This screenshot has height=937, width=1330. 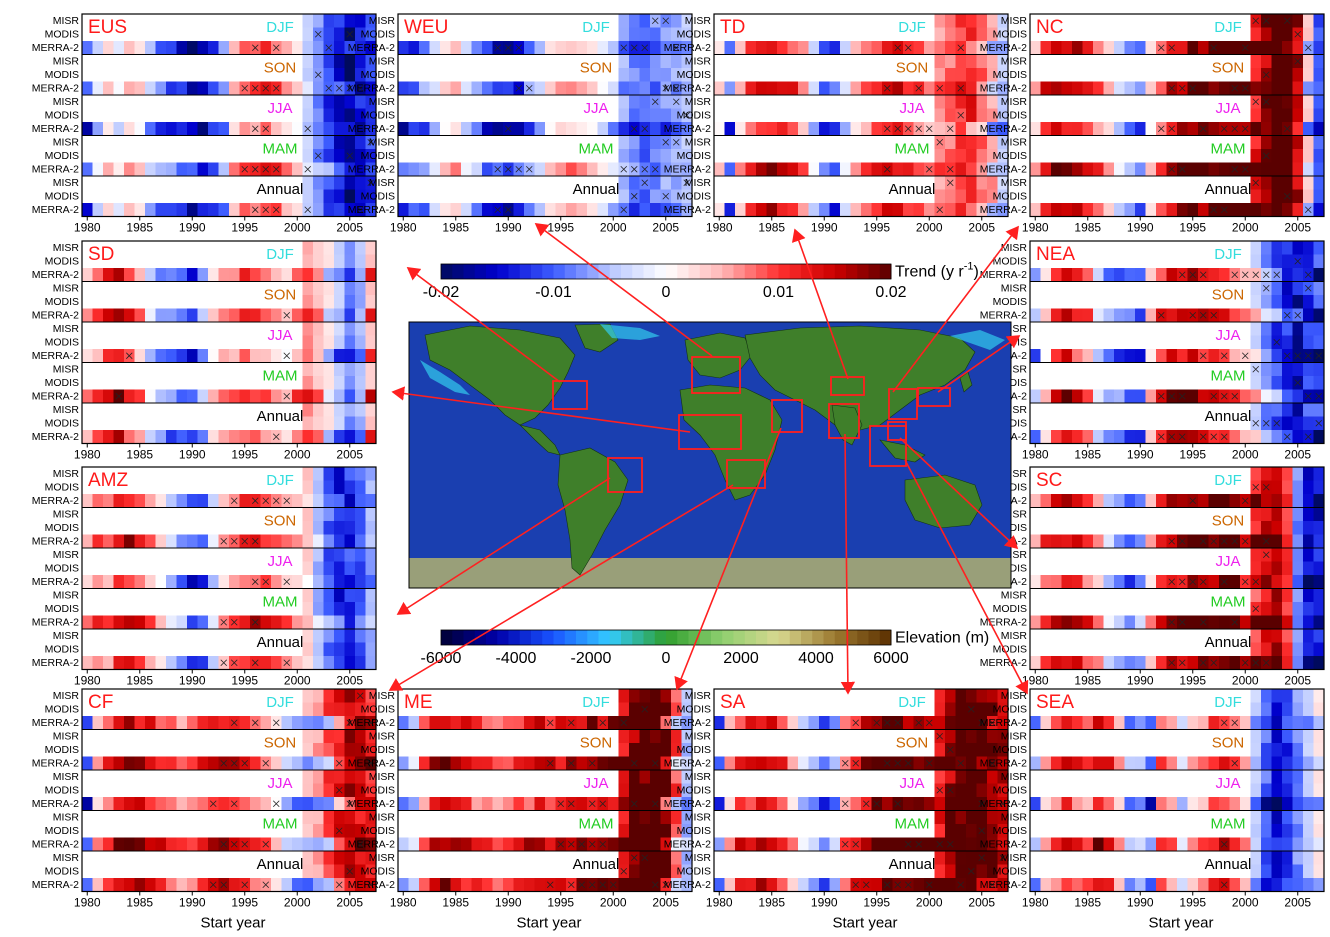 I want to click on row-label-merra-2: MERRA-2, so click(x=687, y=723).